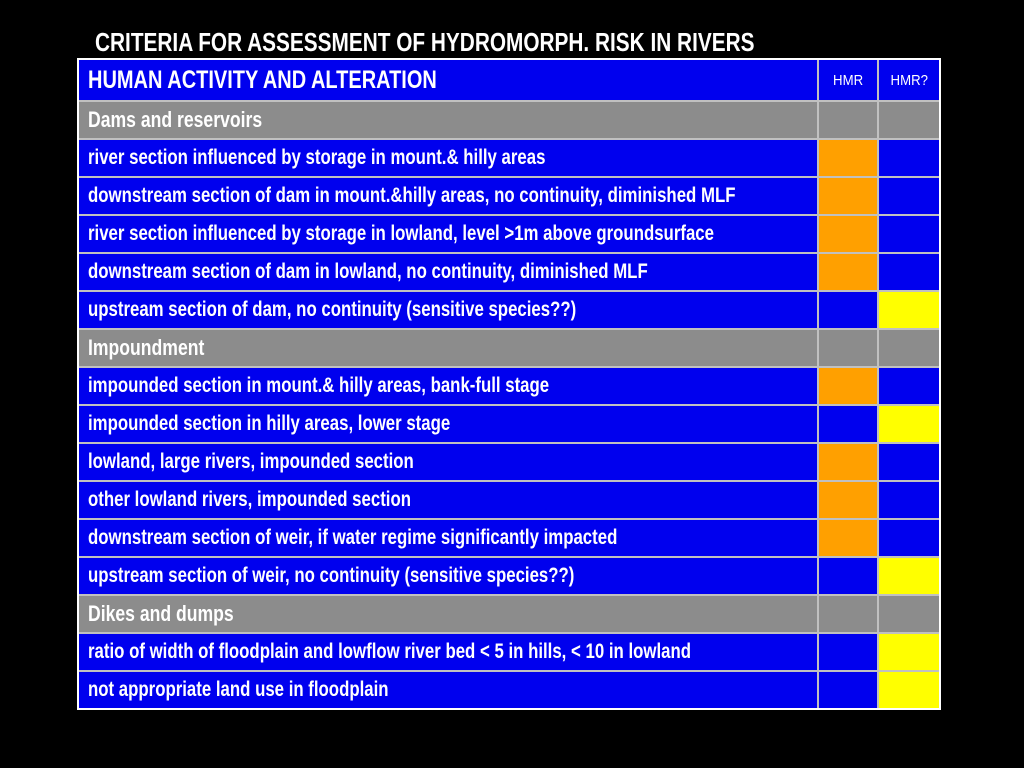 The height and width of the screenshot is (768, 1024). I want to click on section-title: Impoundment, so click(448, 348).